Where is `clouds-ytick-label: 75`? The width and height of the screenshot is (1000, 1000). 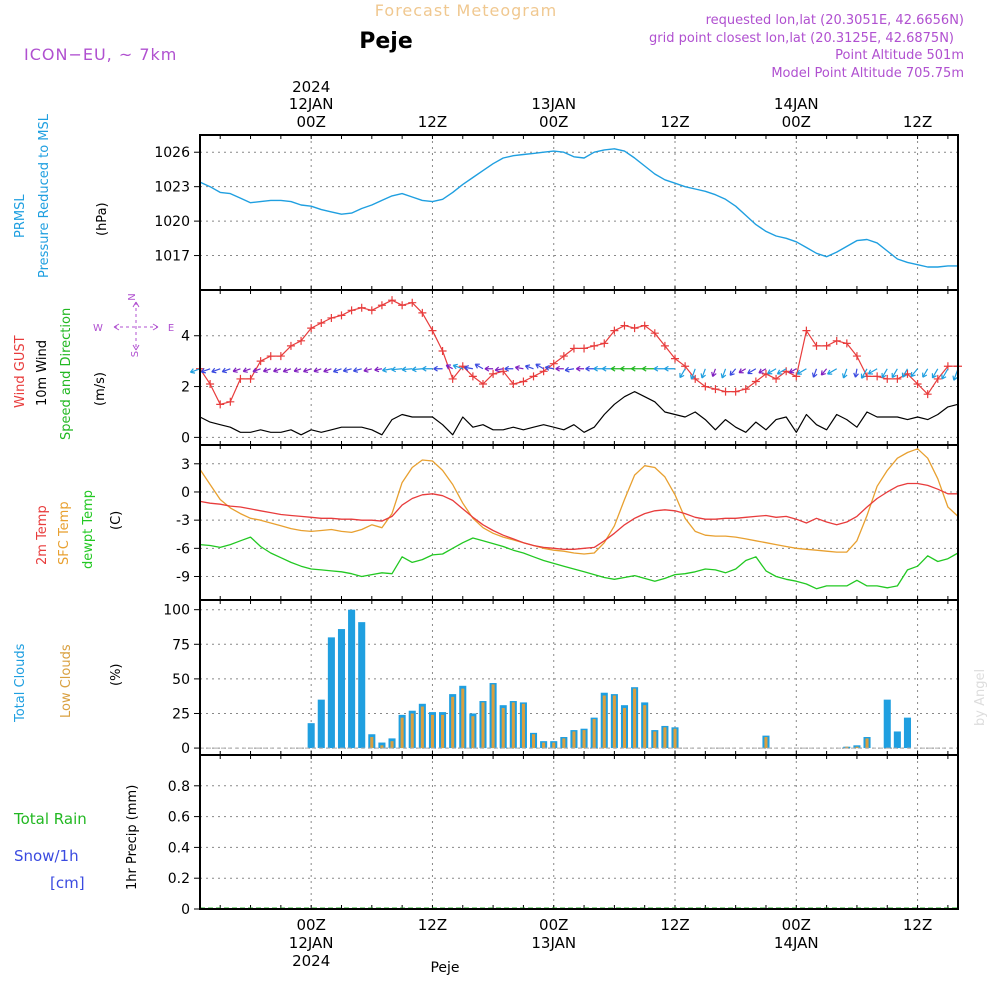
clouds-ytick-label: 75 is located at coordinates (181, 645).